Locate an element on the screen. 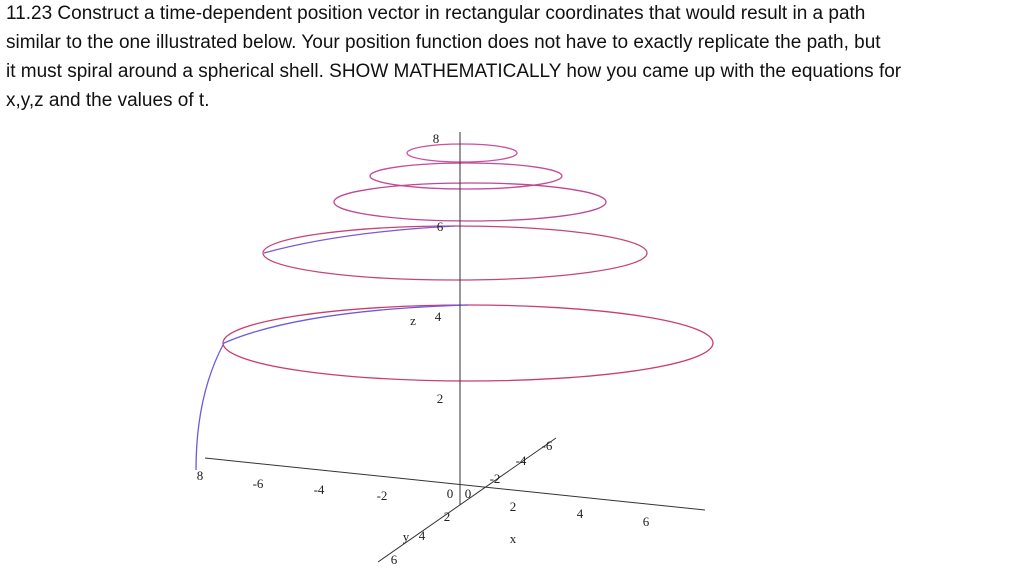 This screenshot has height=569, width=1024. problem-line: x,y,z and the values of t. is located at coordinates (108, 100).